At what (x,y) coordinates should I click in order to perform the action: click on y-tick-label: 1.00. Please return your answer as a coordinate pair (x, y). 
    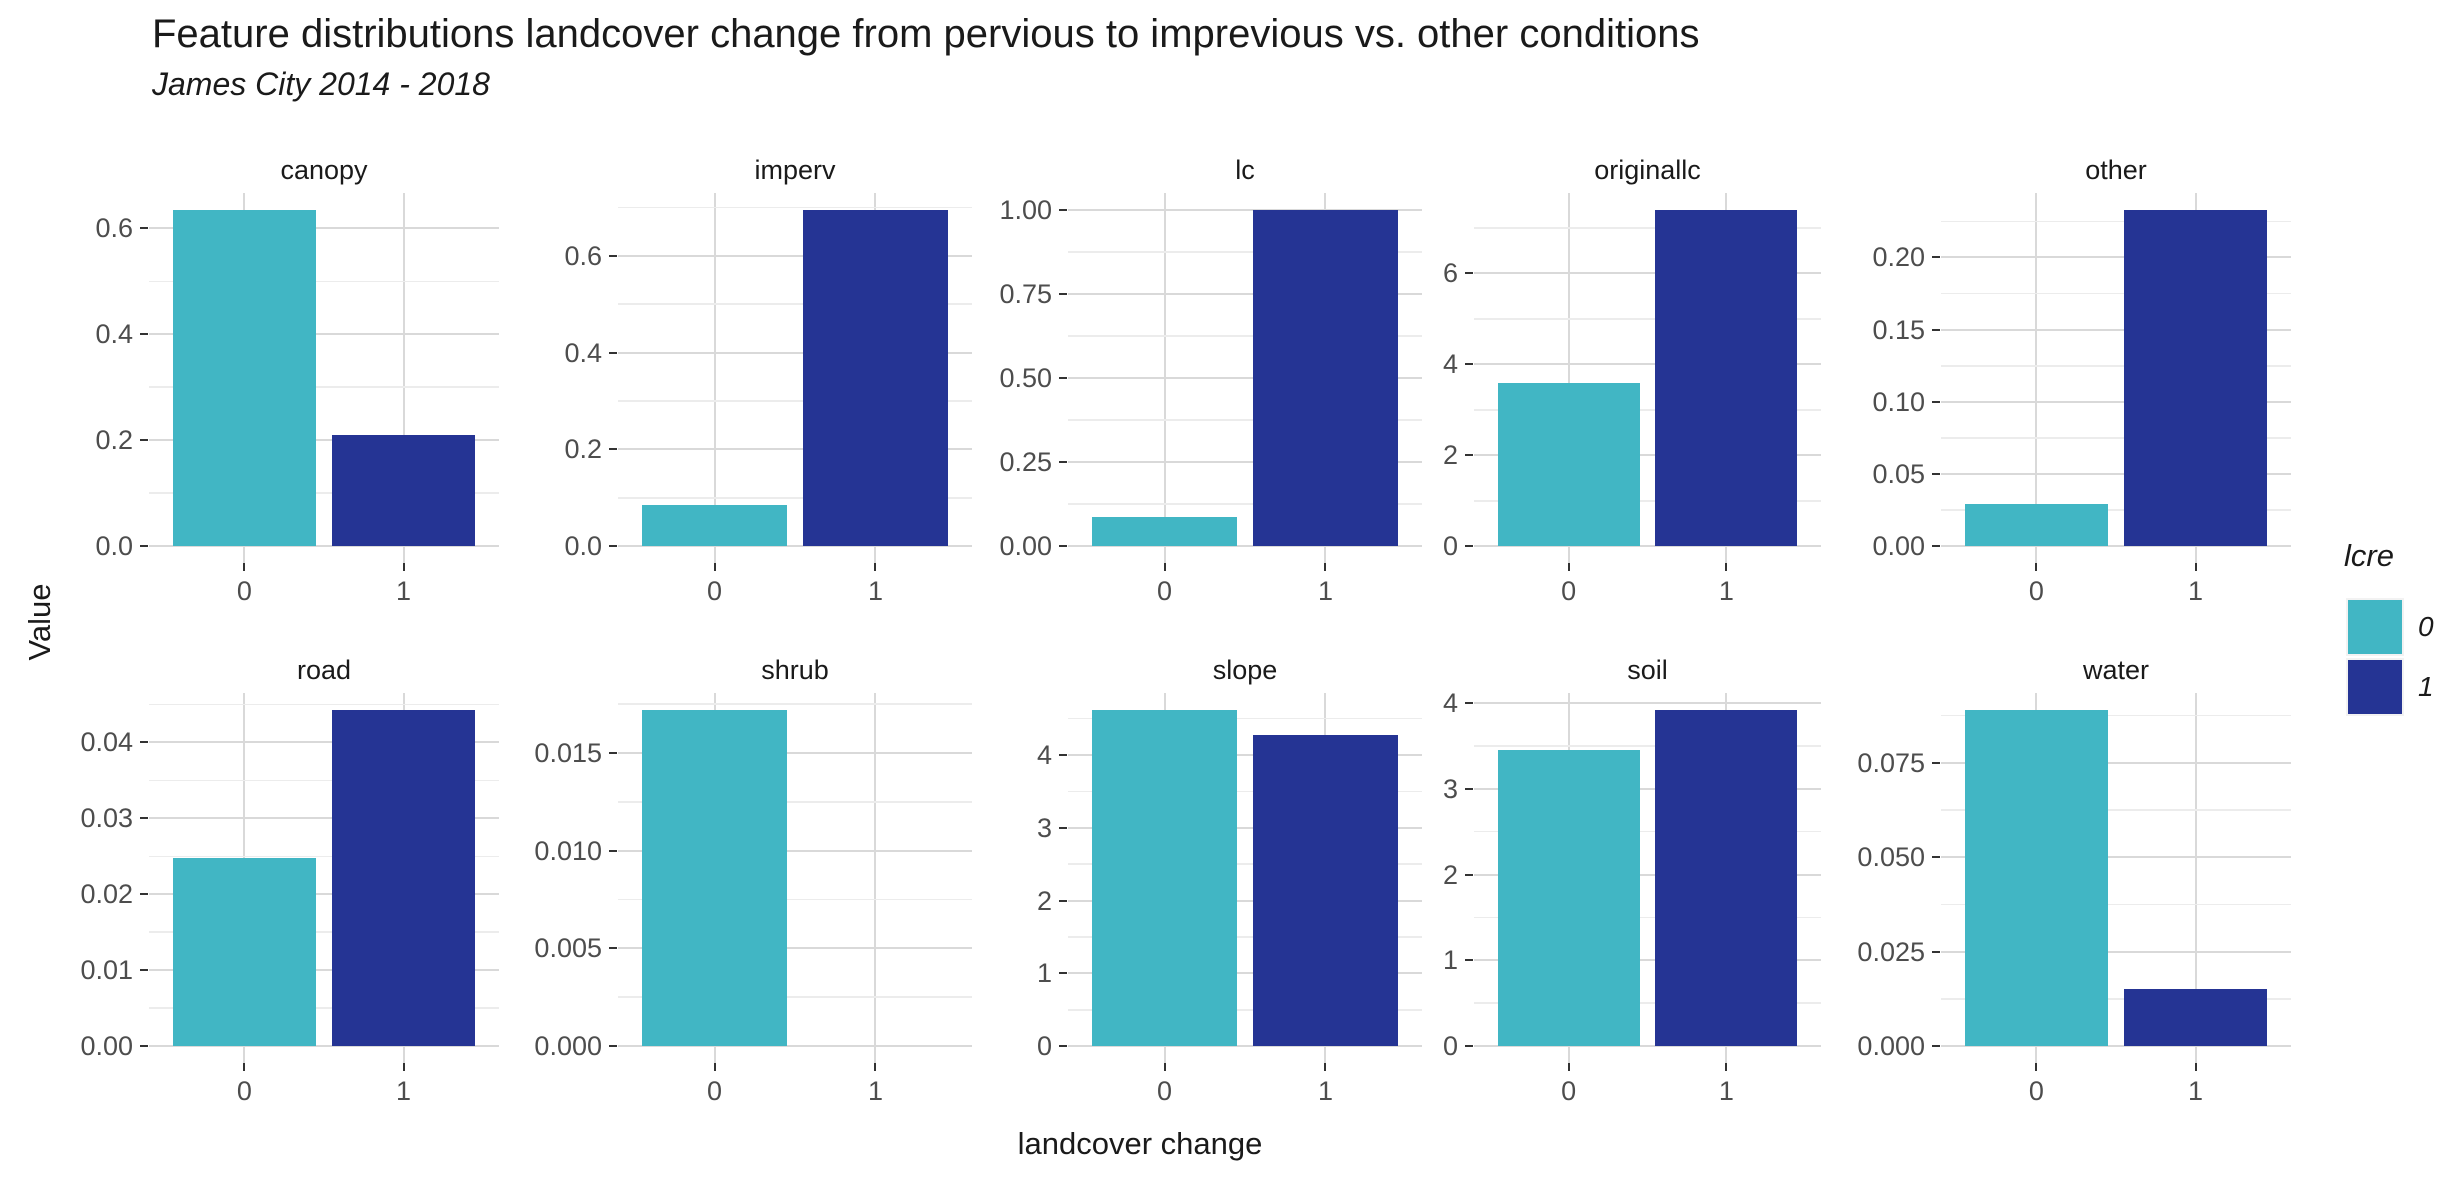
    Looking at the image, I should click on (1025, 209).